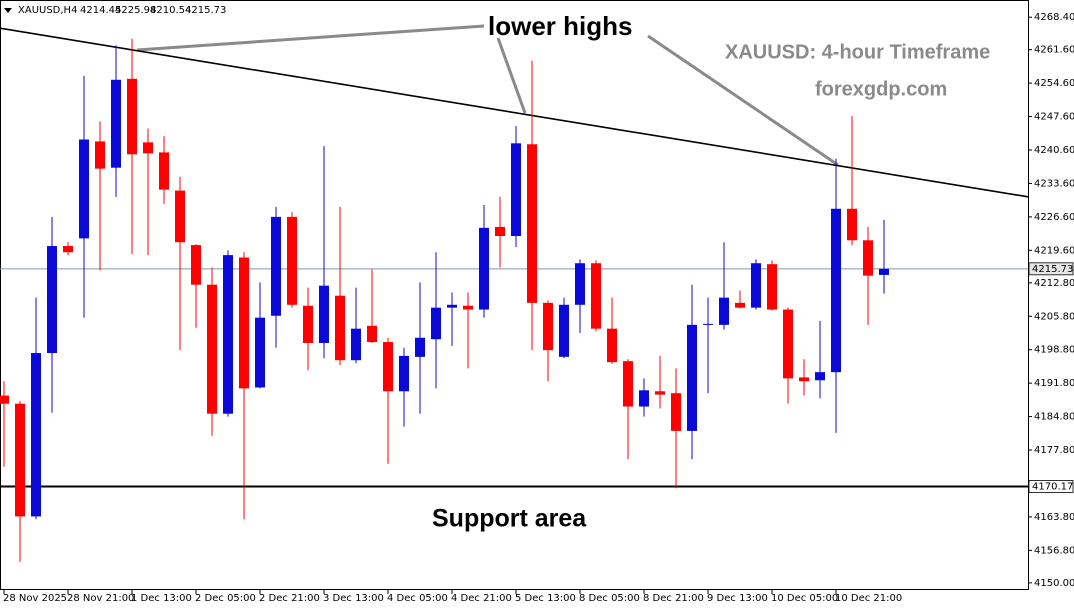 The width and height of the screenshot is (1074, 608). Describe the element at coordinates (560, 26) in the screenshot. I see `pattern-note: lower highs` at that location.